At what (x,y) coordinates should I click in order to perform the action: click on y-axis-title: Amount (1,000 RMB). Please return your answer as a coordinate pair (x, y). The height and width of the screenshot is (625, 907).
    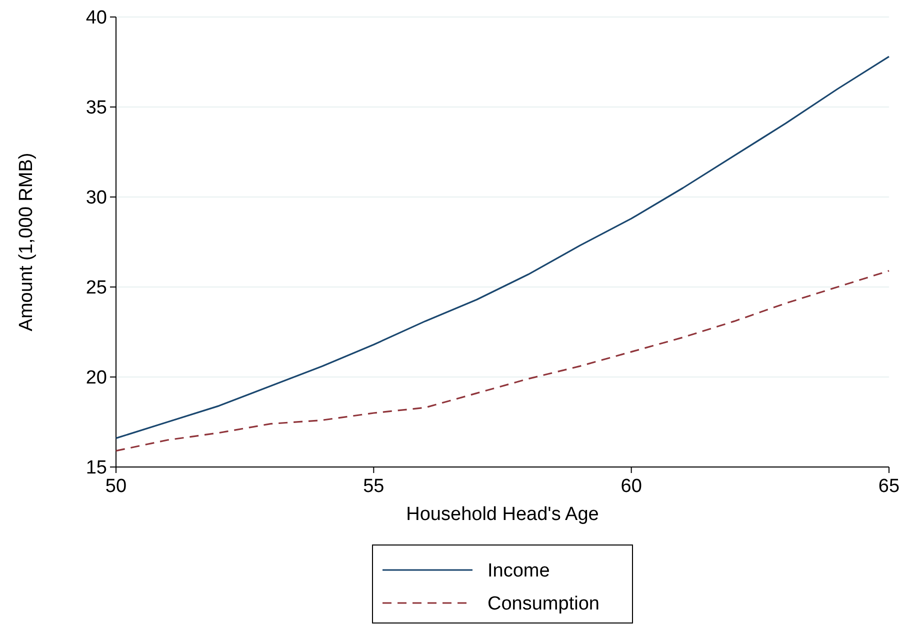
    Looking at the image, I should click on (26, 242).